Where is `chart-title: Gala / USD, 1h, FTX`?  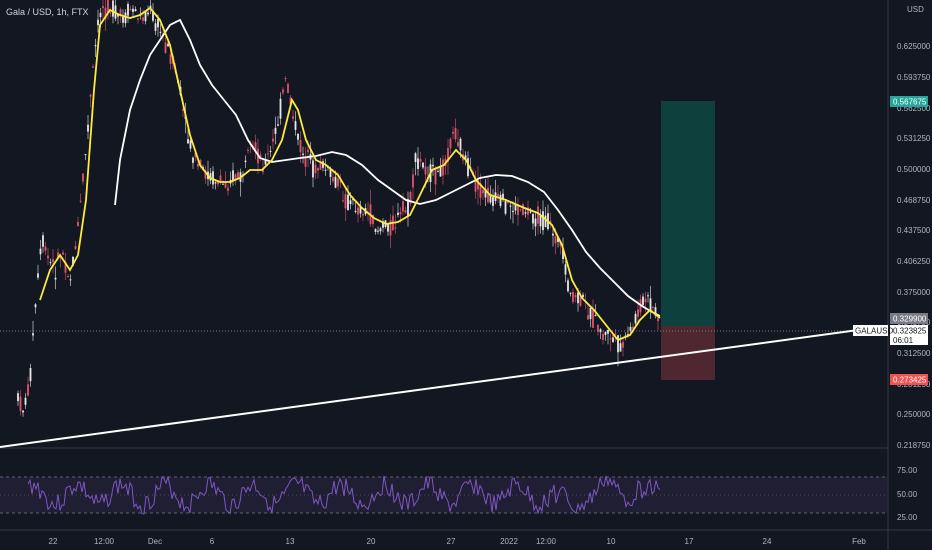 chart-title: Gala / USD, 1h, FTX is located at coordinates (47, 12).